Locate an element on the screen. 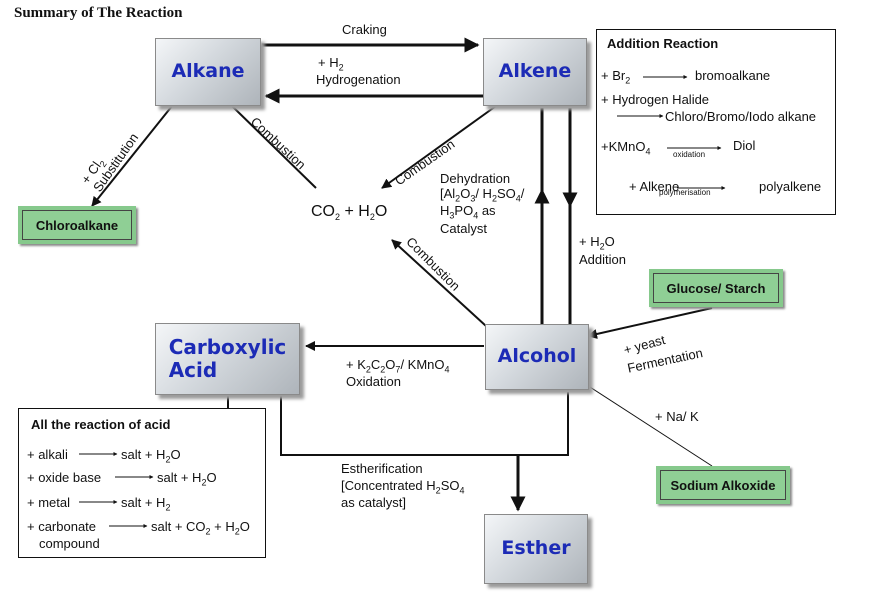 The width and height of the screenshot is (878, 598). co2-h2o-label: CO2 + H2O is located at coordinates (349, 214).